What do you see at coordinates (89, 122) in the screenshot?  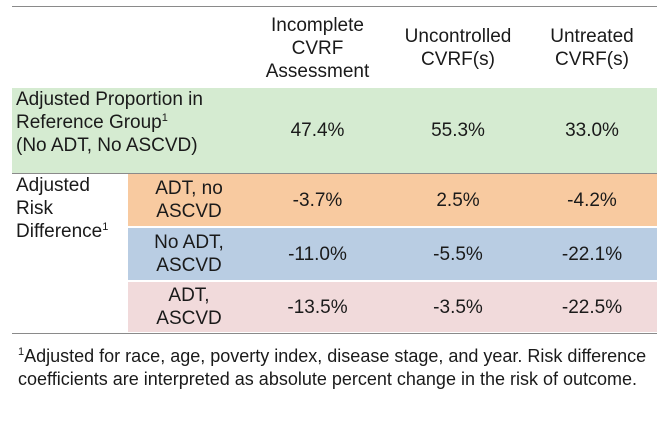 I see `reference-label-line2: Reference Group` at bounding box center [89, 122].